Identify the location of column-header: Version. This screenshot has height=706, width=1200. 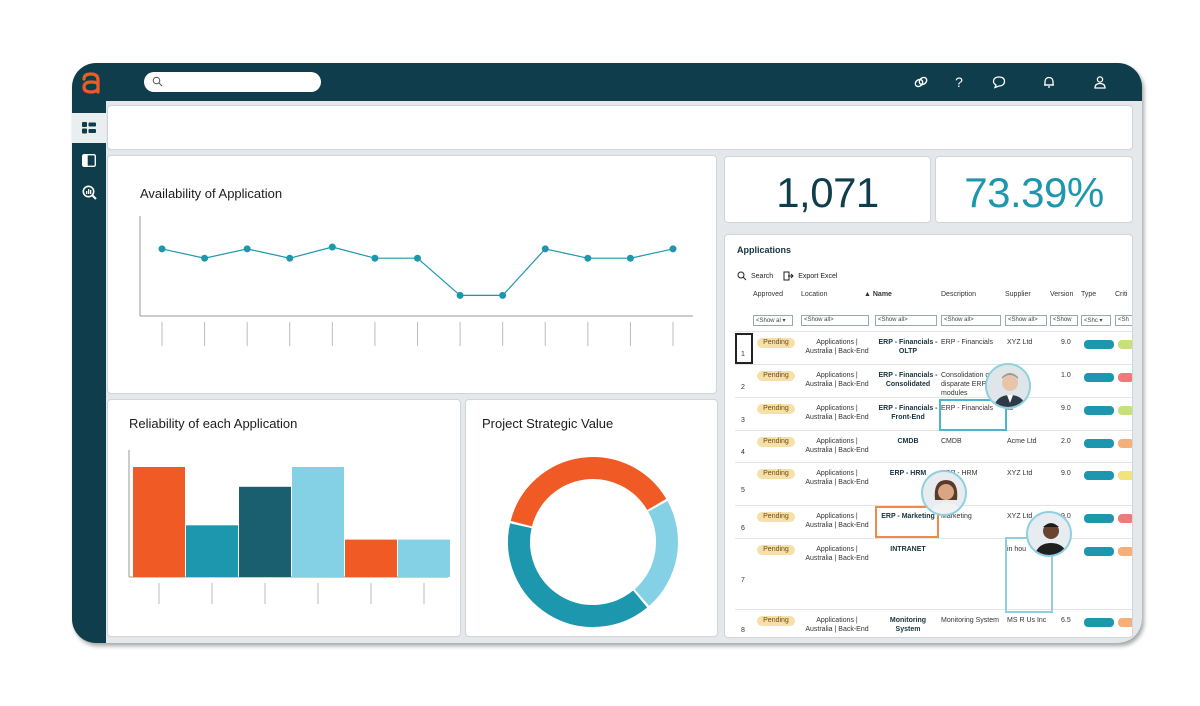
(1062, 294).